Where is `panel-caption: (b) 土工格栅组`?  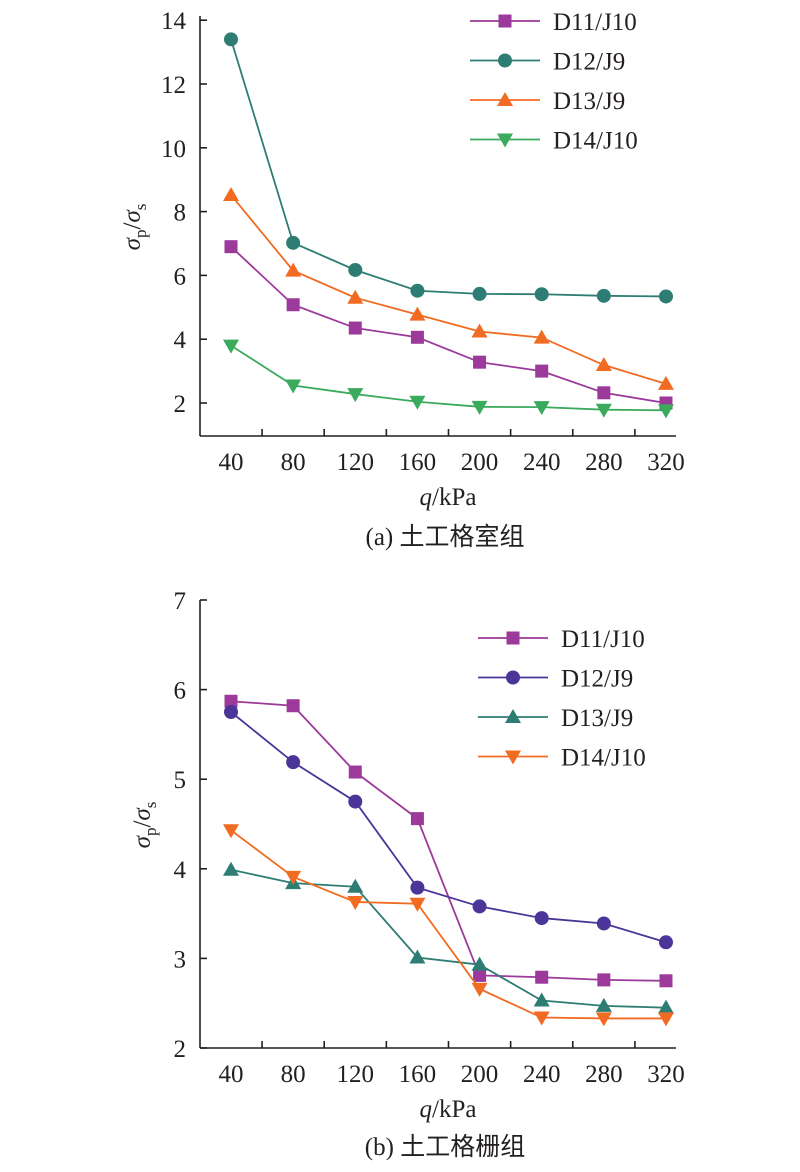
panel-caption: (b) 土工格栅组 is located at coordinates (445, 1147).